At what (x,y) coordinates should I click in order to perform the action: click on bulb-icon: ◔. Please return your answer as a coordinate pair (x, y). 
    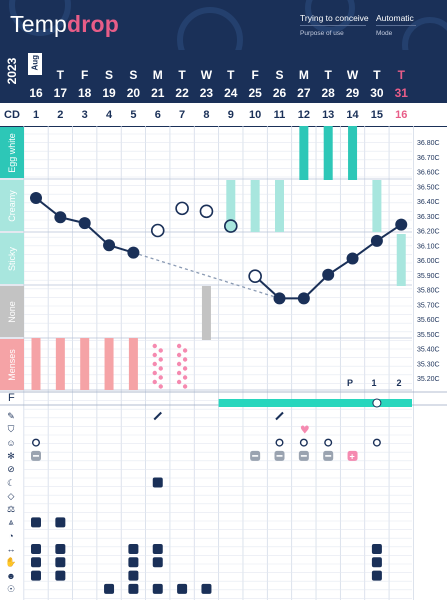
    Looking at the image, I should click on (11, 535).